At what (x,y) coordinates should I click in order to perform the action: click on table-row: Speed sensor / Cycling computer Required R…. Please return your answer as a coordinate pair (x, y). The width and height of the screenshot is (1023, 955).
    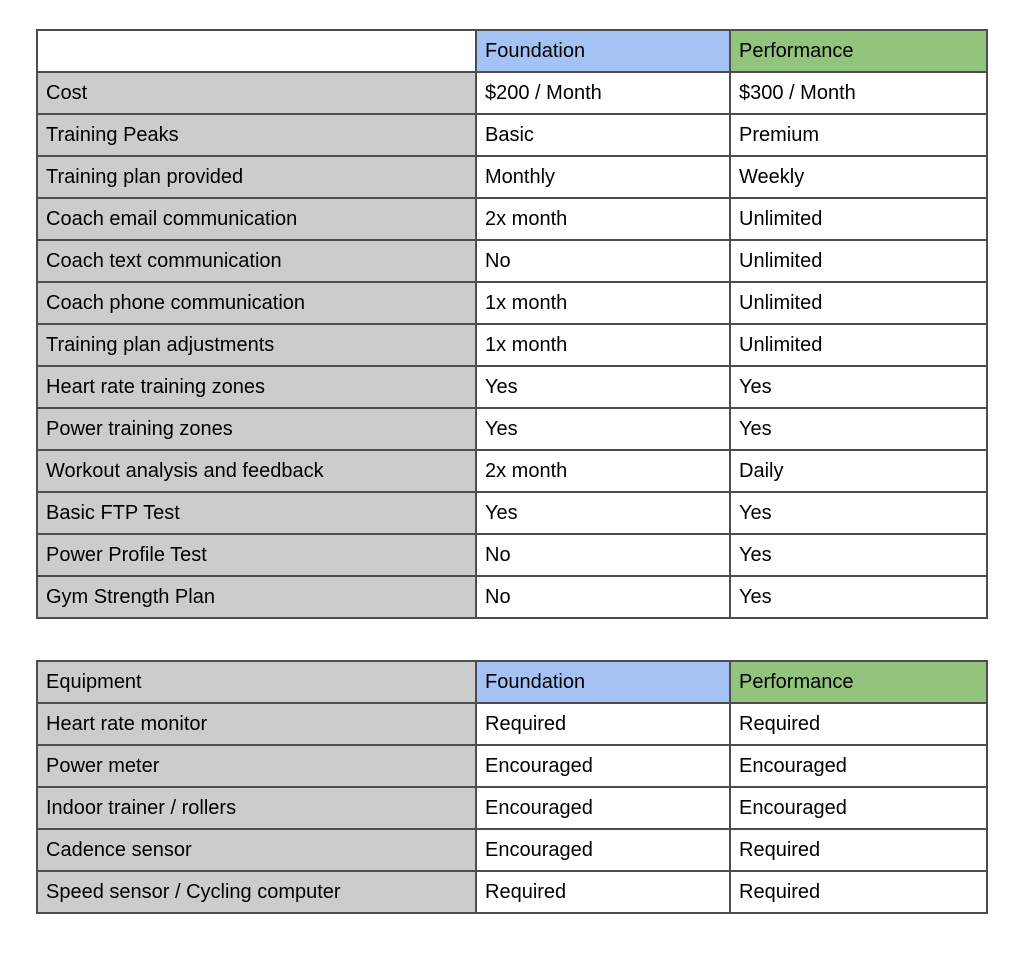
    Looking at the image, I should click on (512, 892).